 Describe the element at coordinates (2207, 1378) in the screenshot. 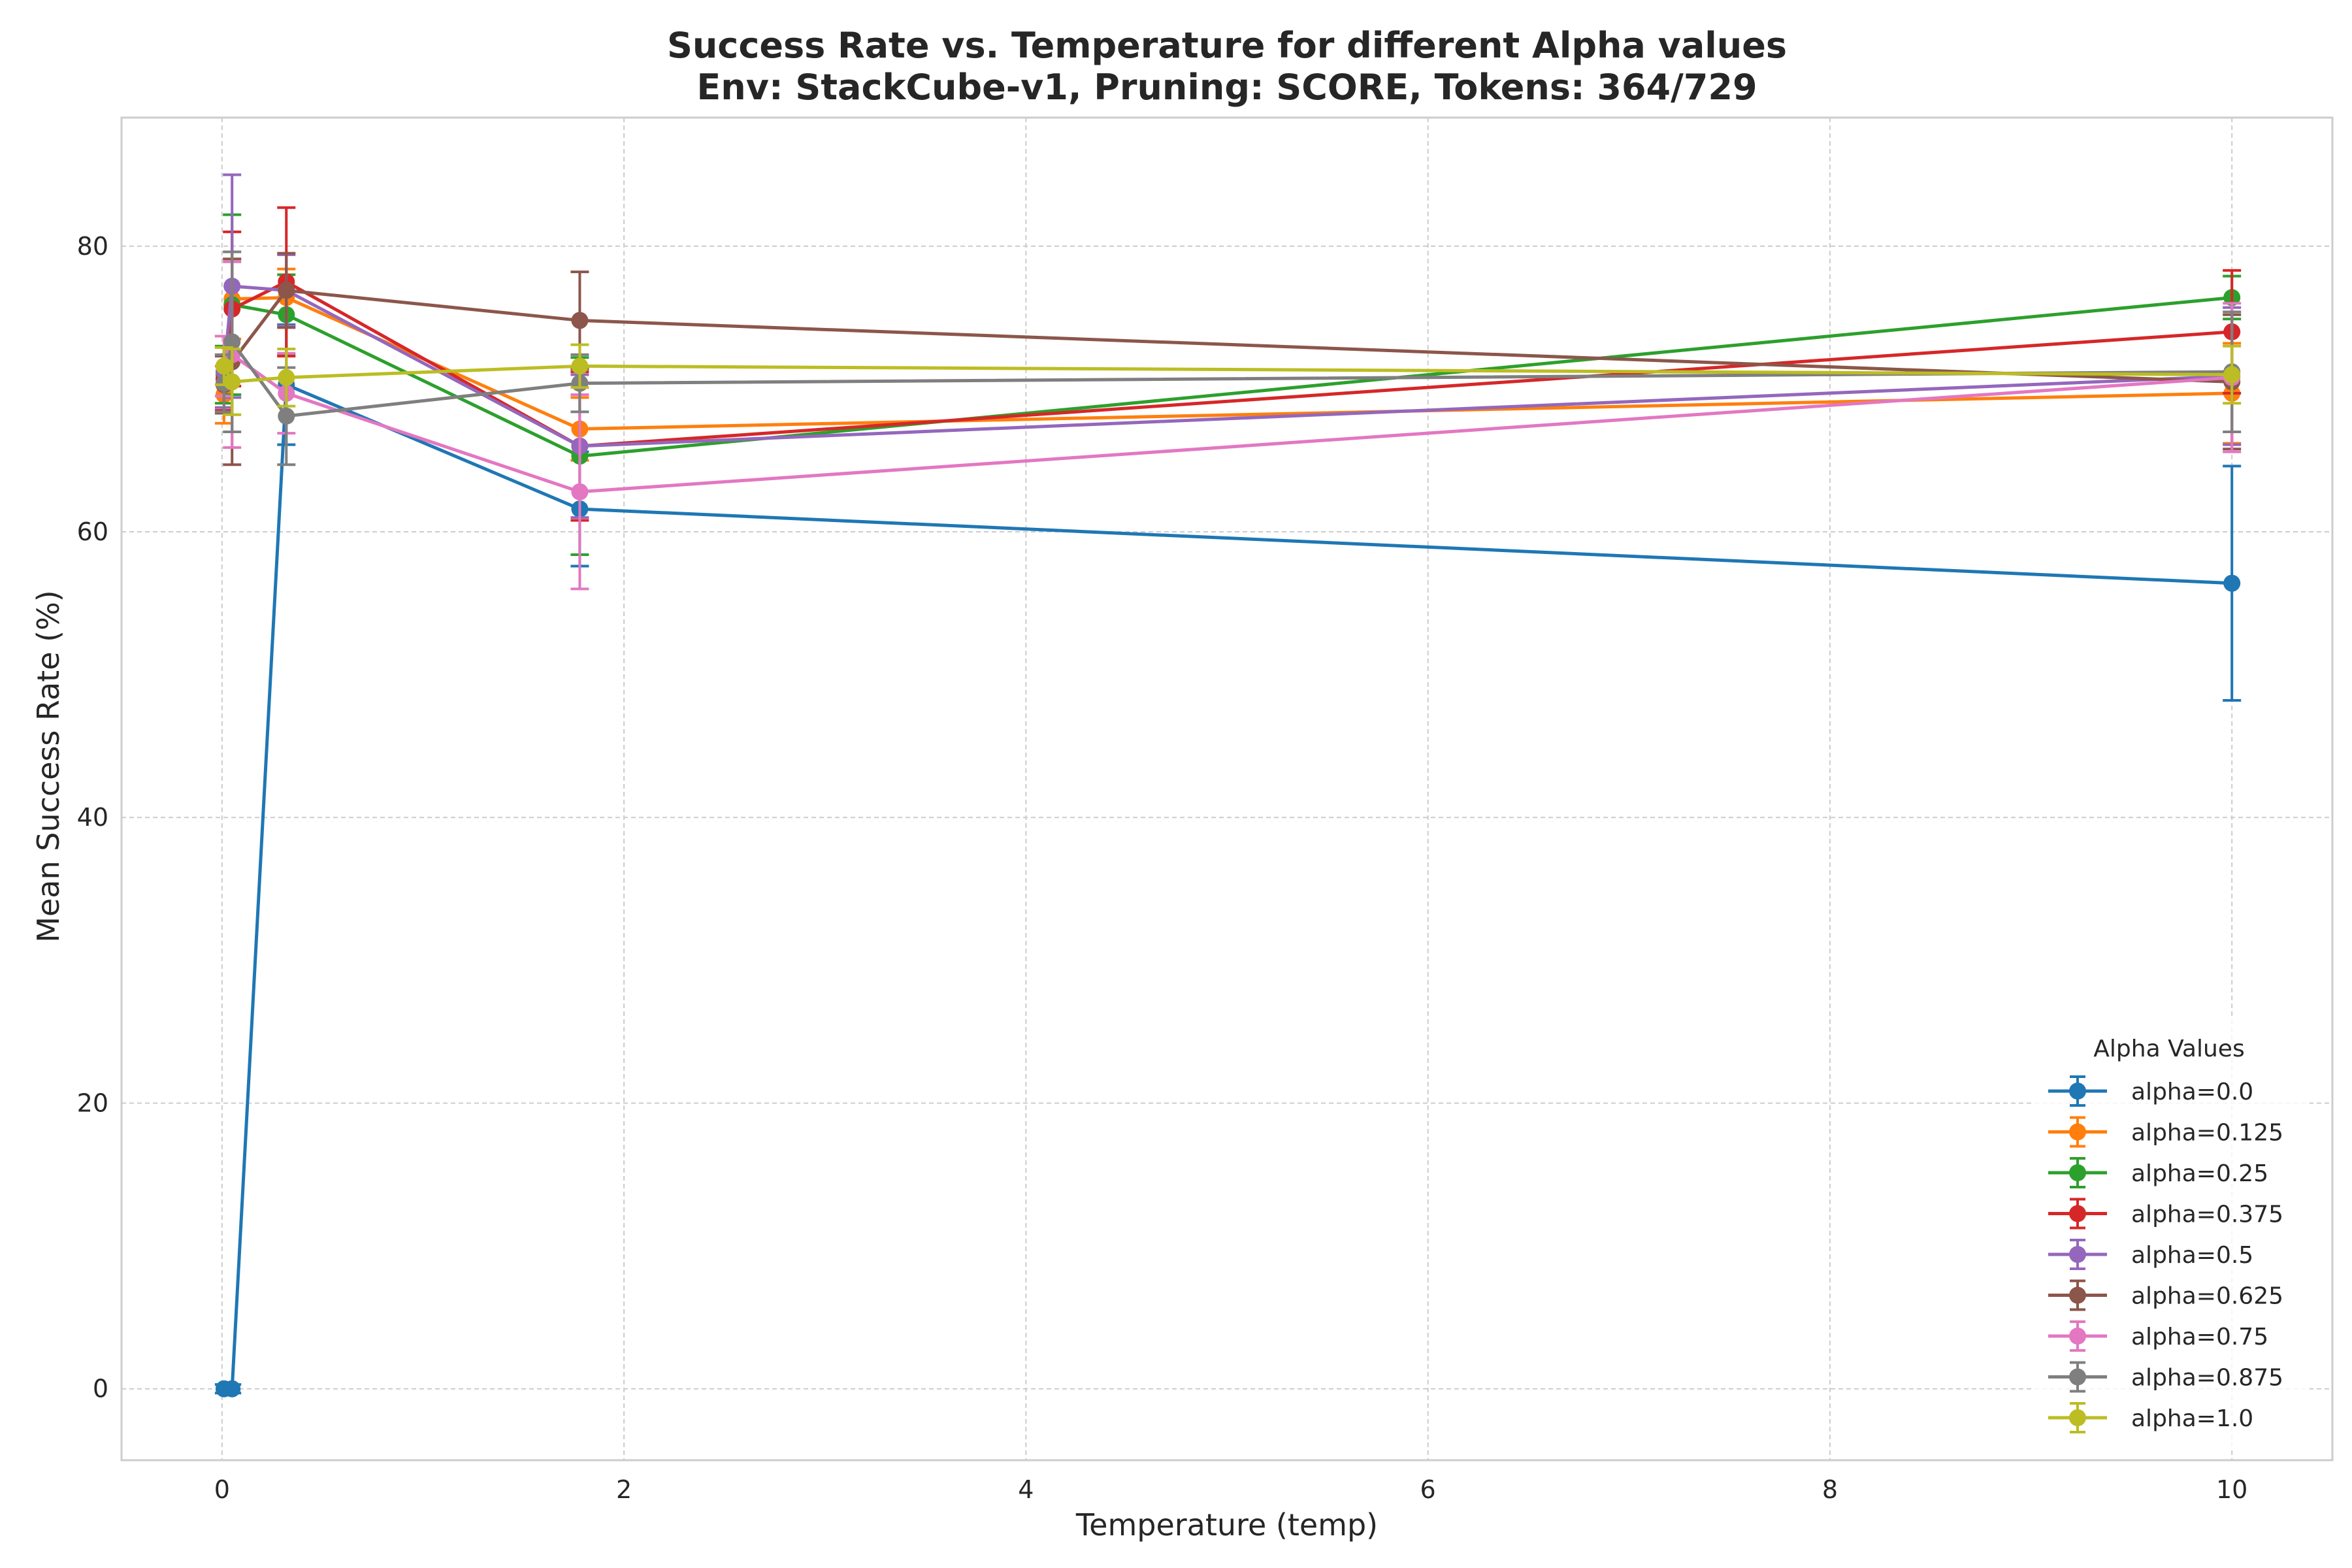

I see `legend-label: alpha=0.875` at that location.